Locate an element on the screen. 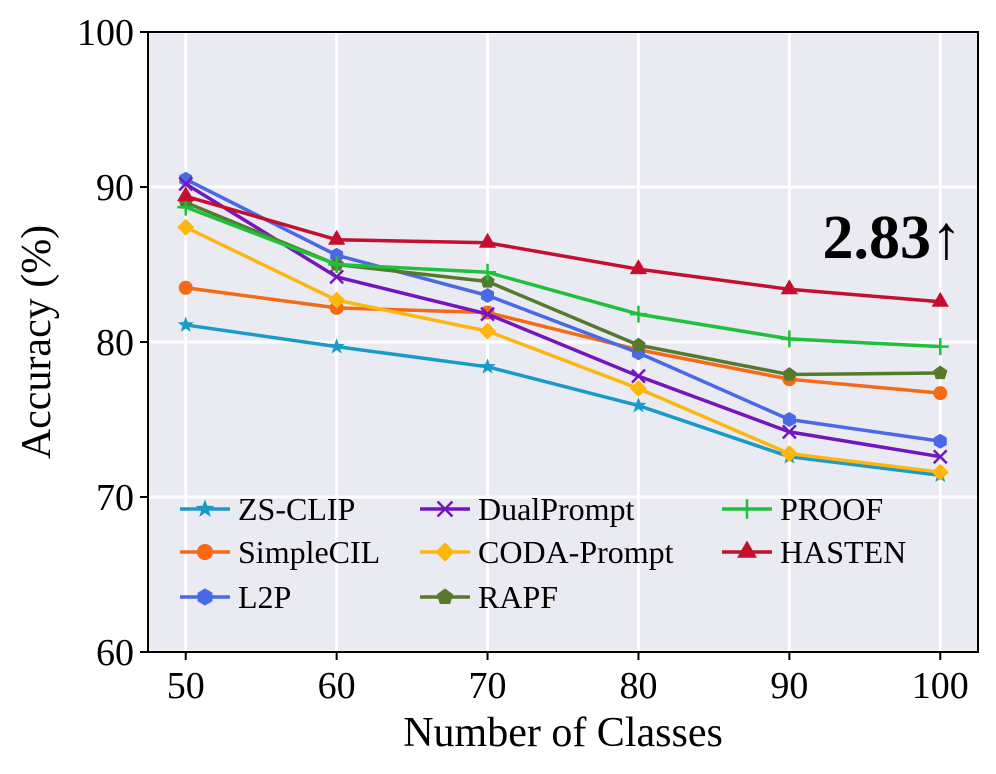 The height and width of the screenshot is (774, 996). legend-label: ZS-CLIP is located at coordinates (296, 509).